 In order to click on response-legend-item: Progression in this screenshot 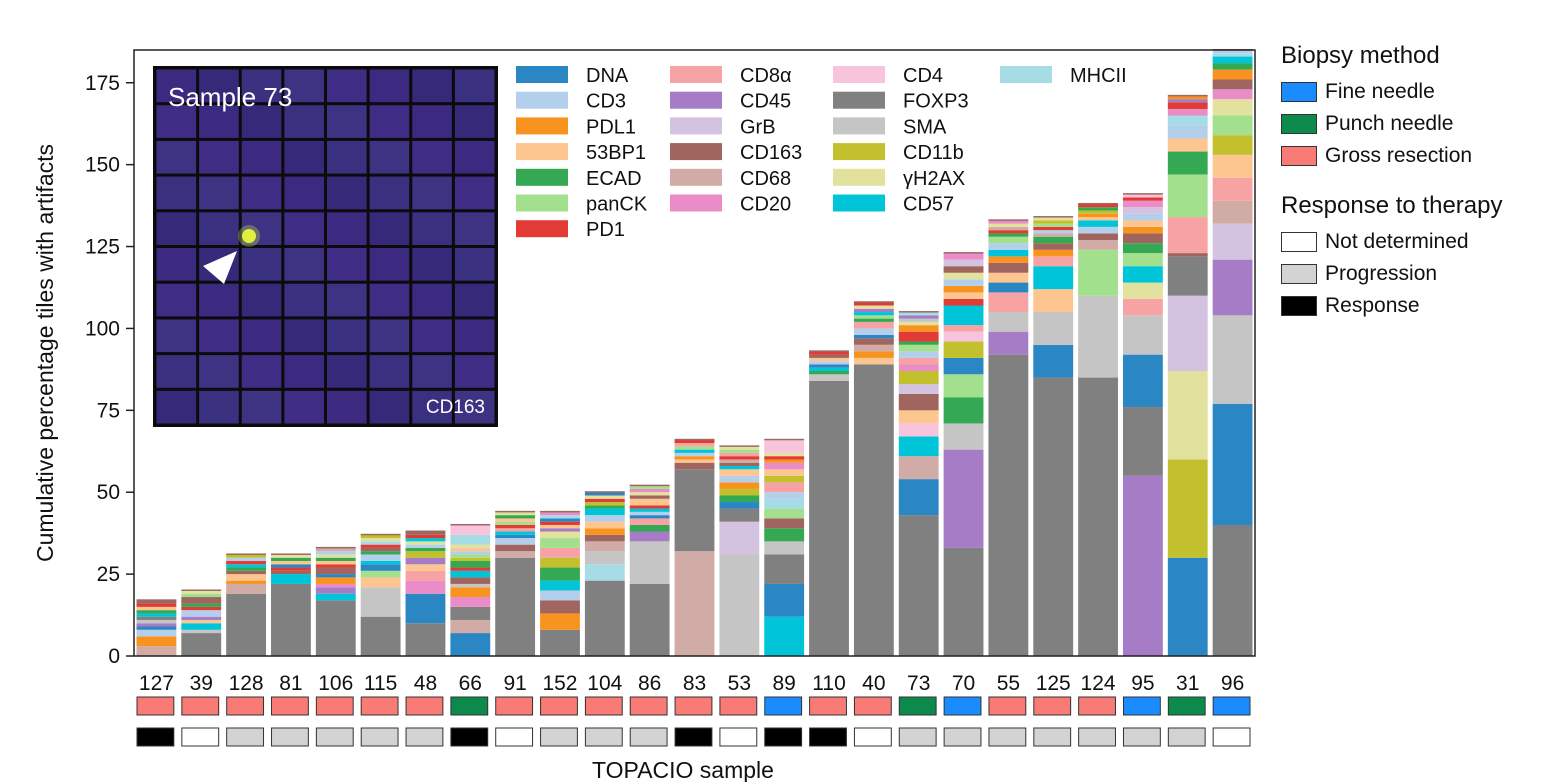, I will do `click(1413, 274)`.